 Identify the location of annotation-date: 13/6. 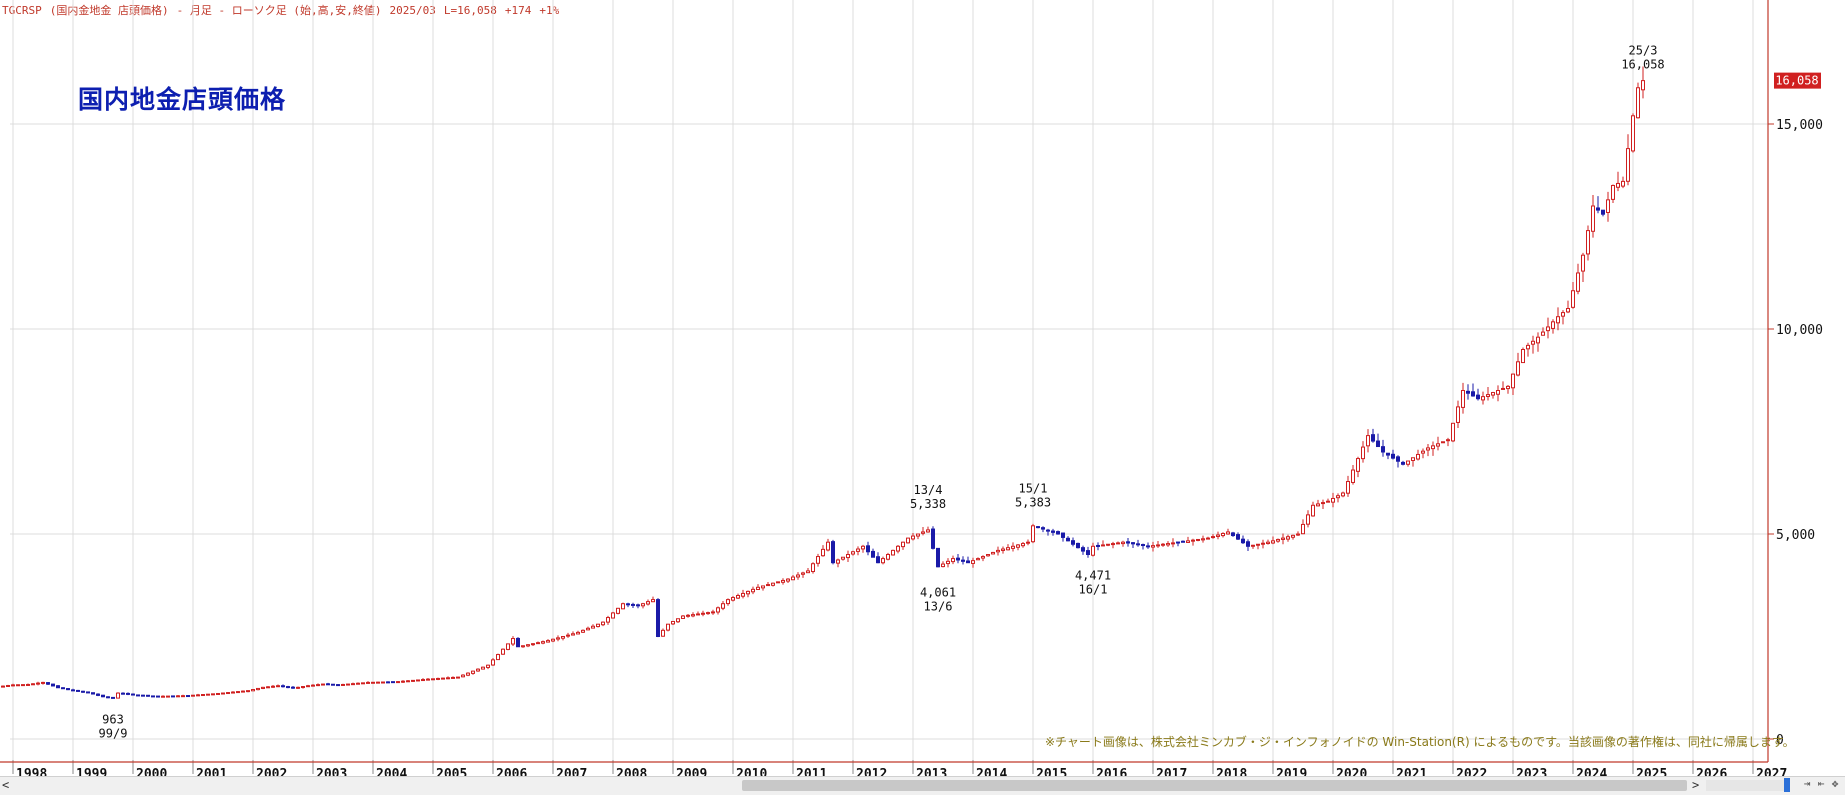
(938, 606).